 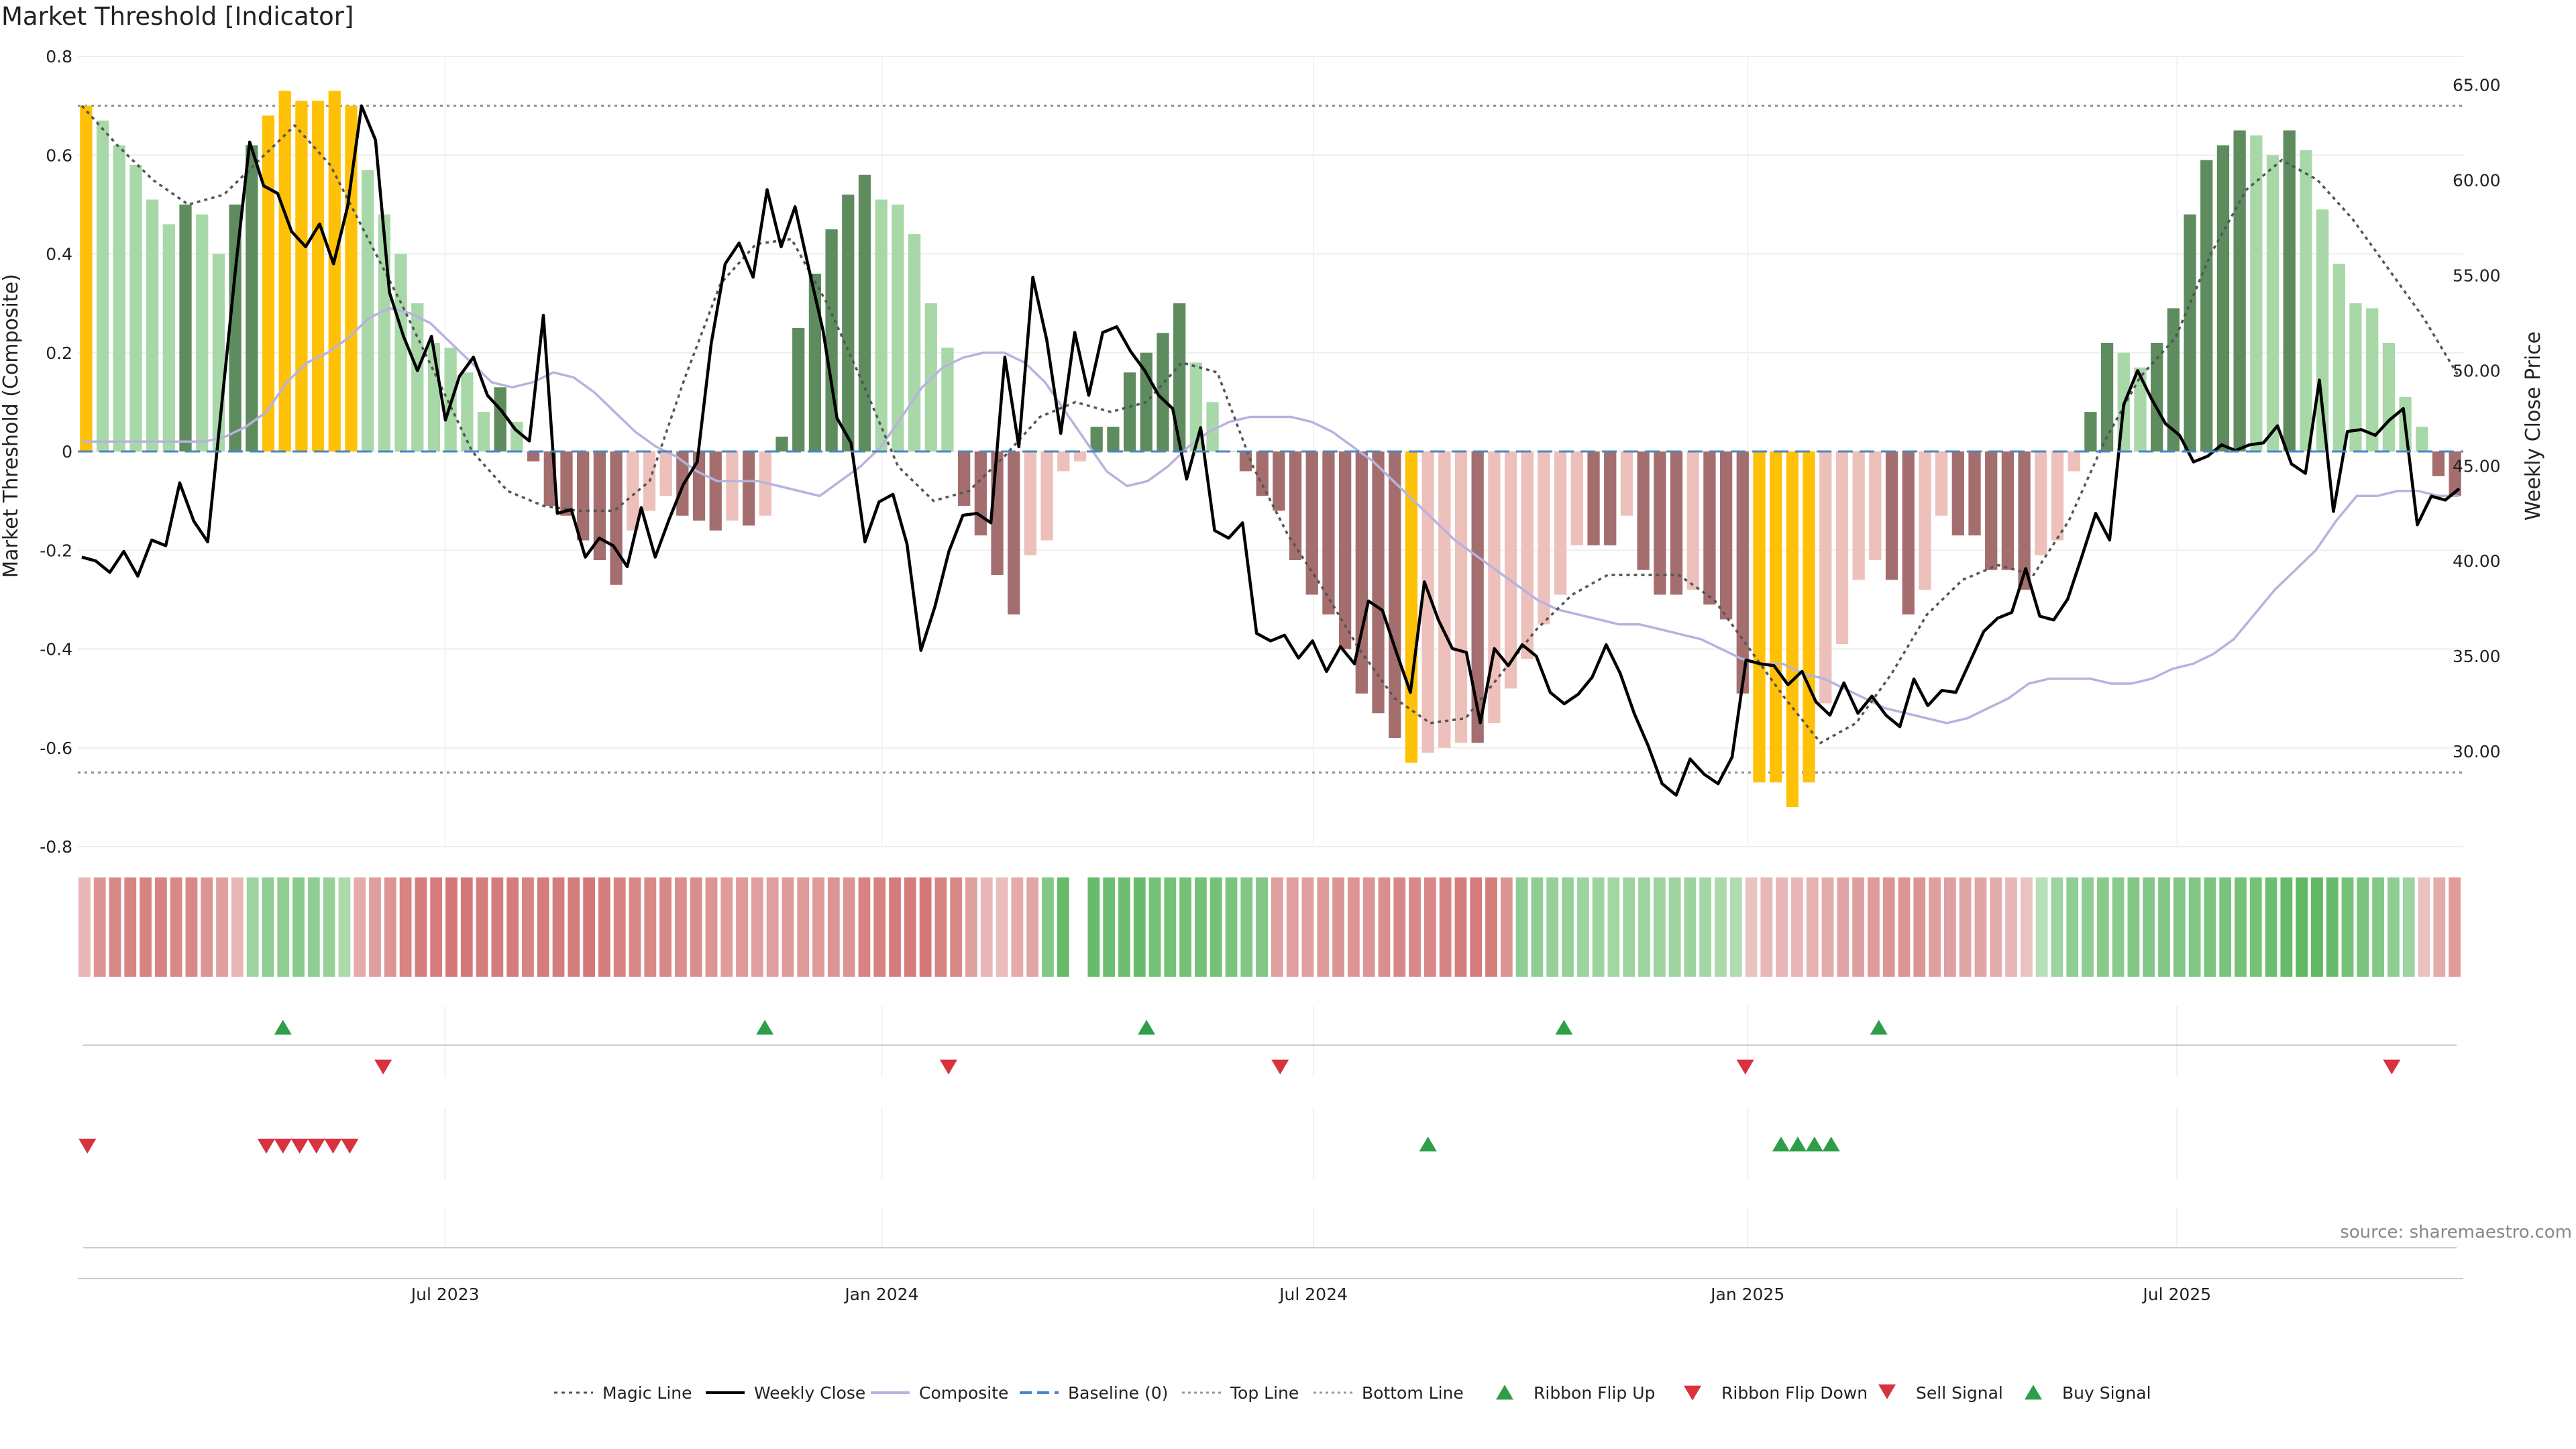 What do you see at coordinates (56, 649) in the screenshot?
I see `left-tick-label: -0.4` at bounding box center [56, 649].